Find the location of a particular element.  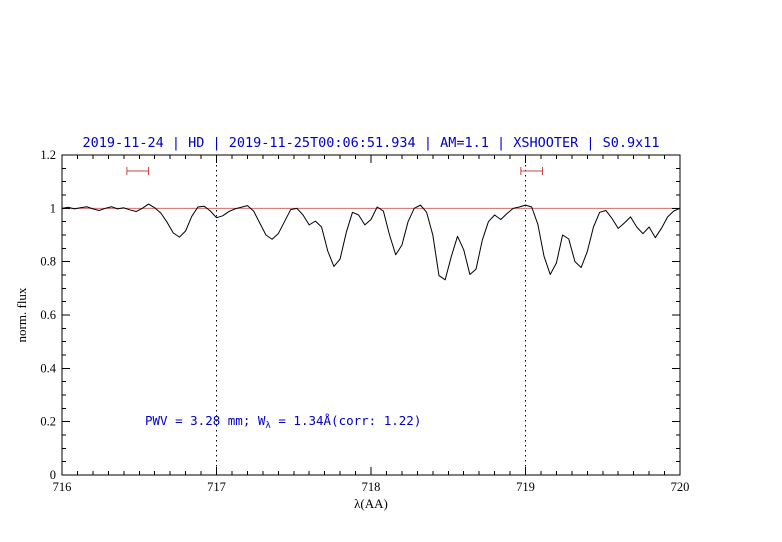

y-tick-label: 0.2 is located at coordinates (48, 422).